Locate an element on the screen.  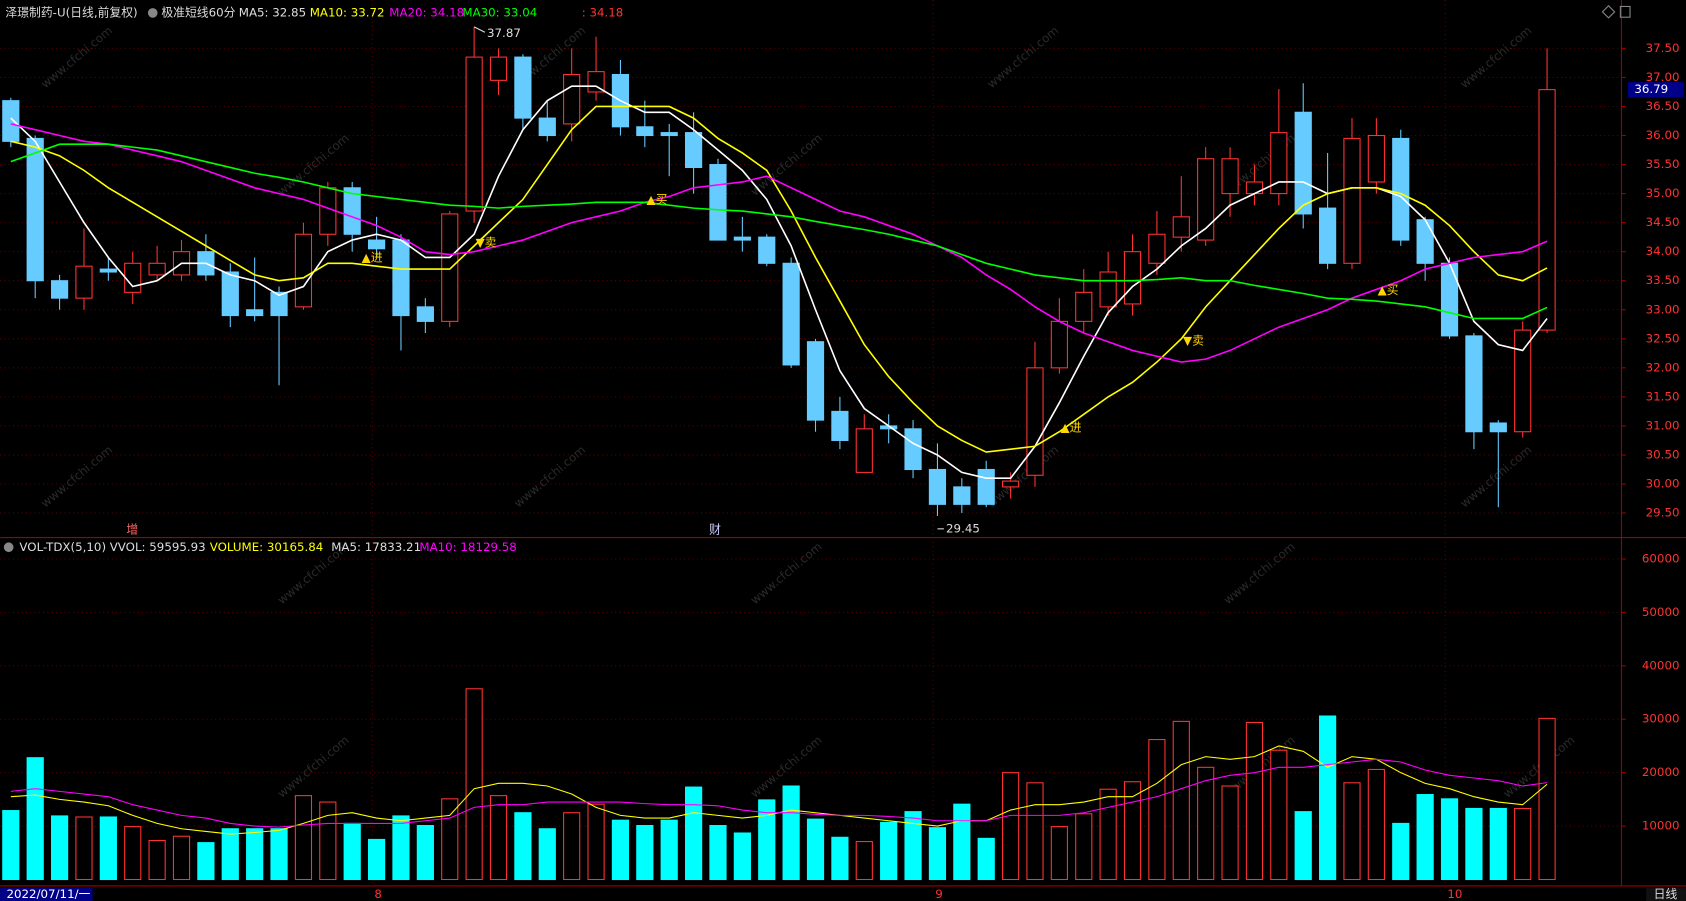
y-tick-label: 32.00 is located at coordinates (1663, 367).